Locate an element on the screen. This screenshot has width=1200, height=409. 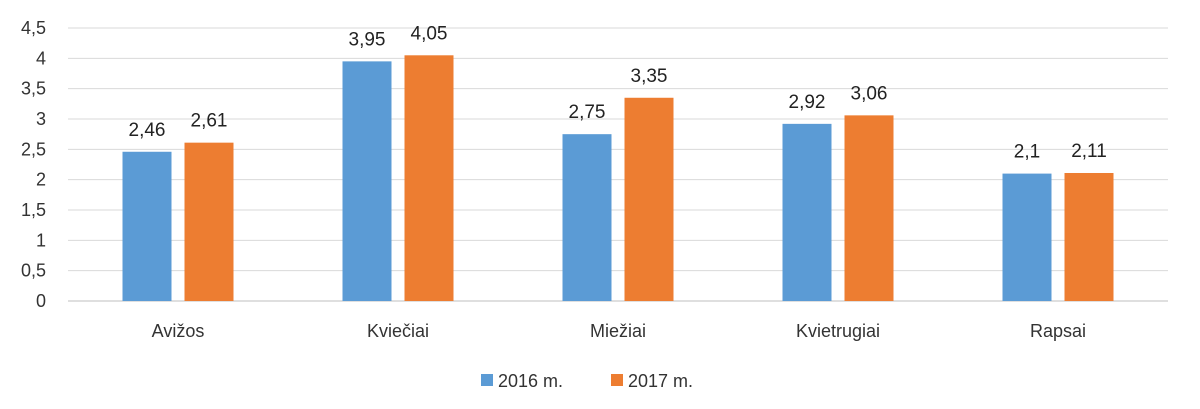
x-axis-categories: Avižos Kviečiai Miežiai Kvietrugiai Rapsai is located at coordinates (619, 331).